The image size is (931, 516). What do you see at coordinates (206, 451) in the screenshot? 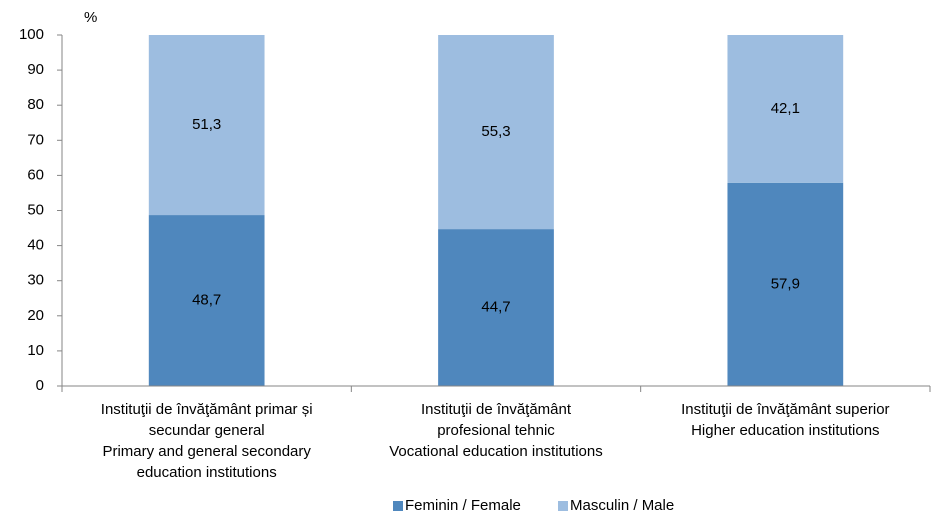
I see `x-tick-label: Primary and general secondary` at bounding box center [206, 451].